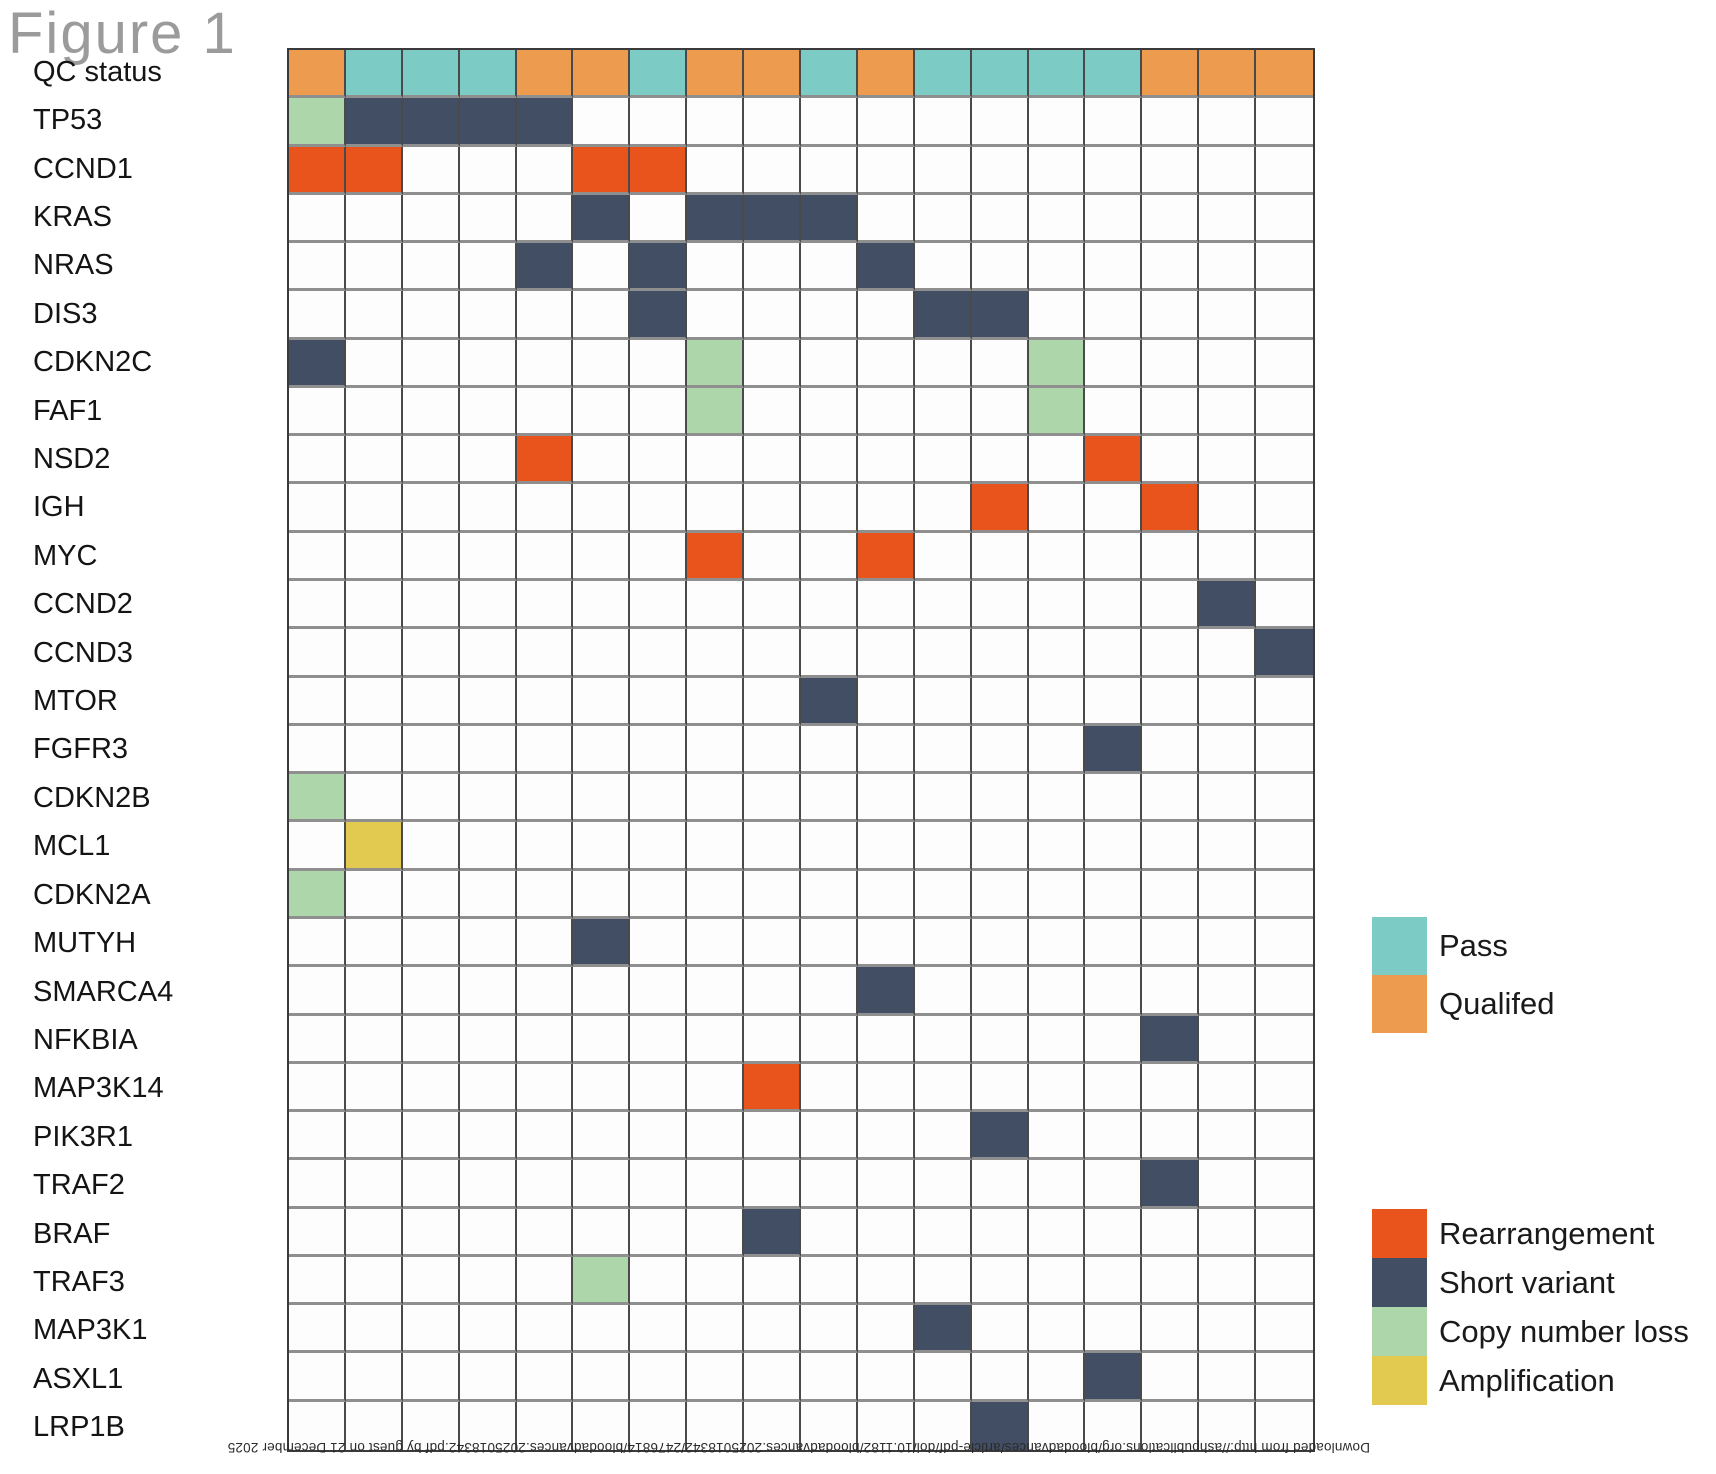 The width and height of the screenshot is (1716, 1474). I want to click on gene-label: CDKN2A, so click(92, 894).